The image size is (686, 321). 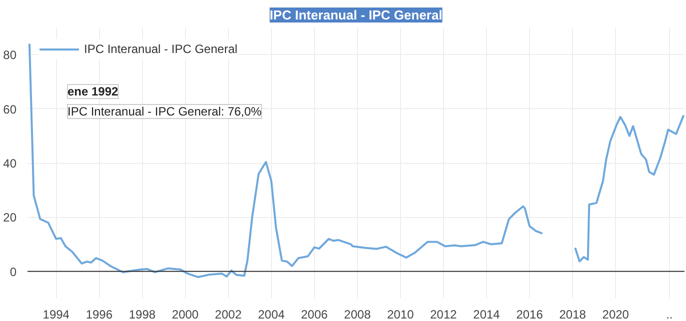 What do you see at coordinates (93, 91) in the screenshot?
I see `annotation: ene 1992` at bounding box center [93, 91].